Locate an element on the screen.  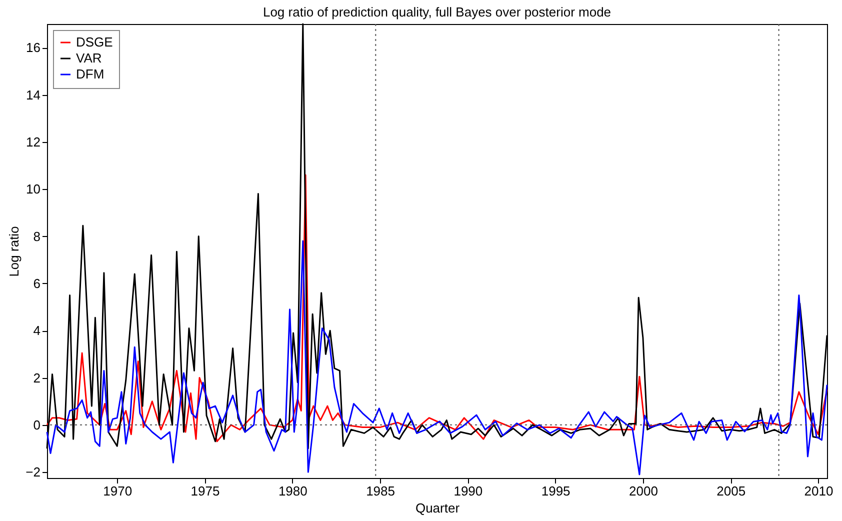
x-tick-label: 1980 is located at coordinates (293, 491).